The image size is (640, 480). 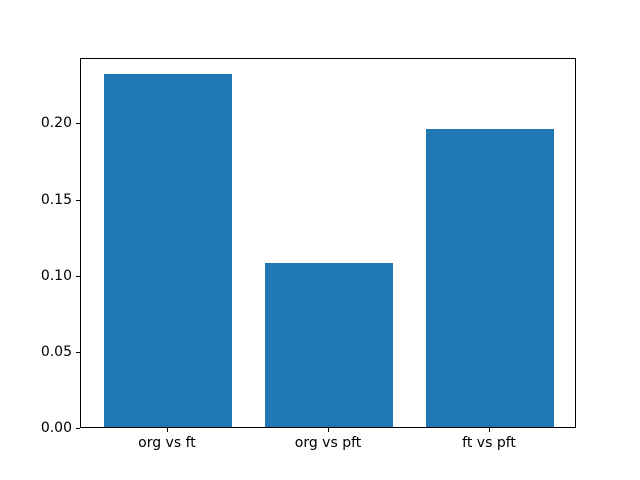 What do you see at coordinates (168, 250) in the screenshot?
I see `bar-org-vs-ft` at bounding box center [168, 250].